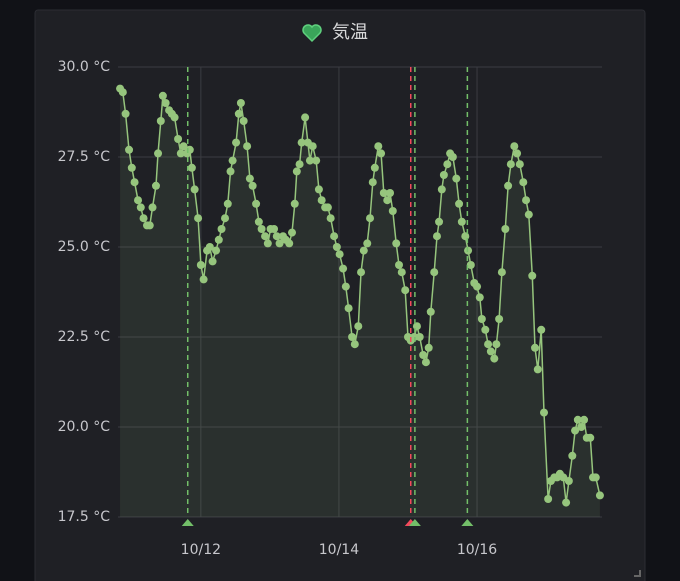  I want to click on heart-icon, so click(312, 33).